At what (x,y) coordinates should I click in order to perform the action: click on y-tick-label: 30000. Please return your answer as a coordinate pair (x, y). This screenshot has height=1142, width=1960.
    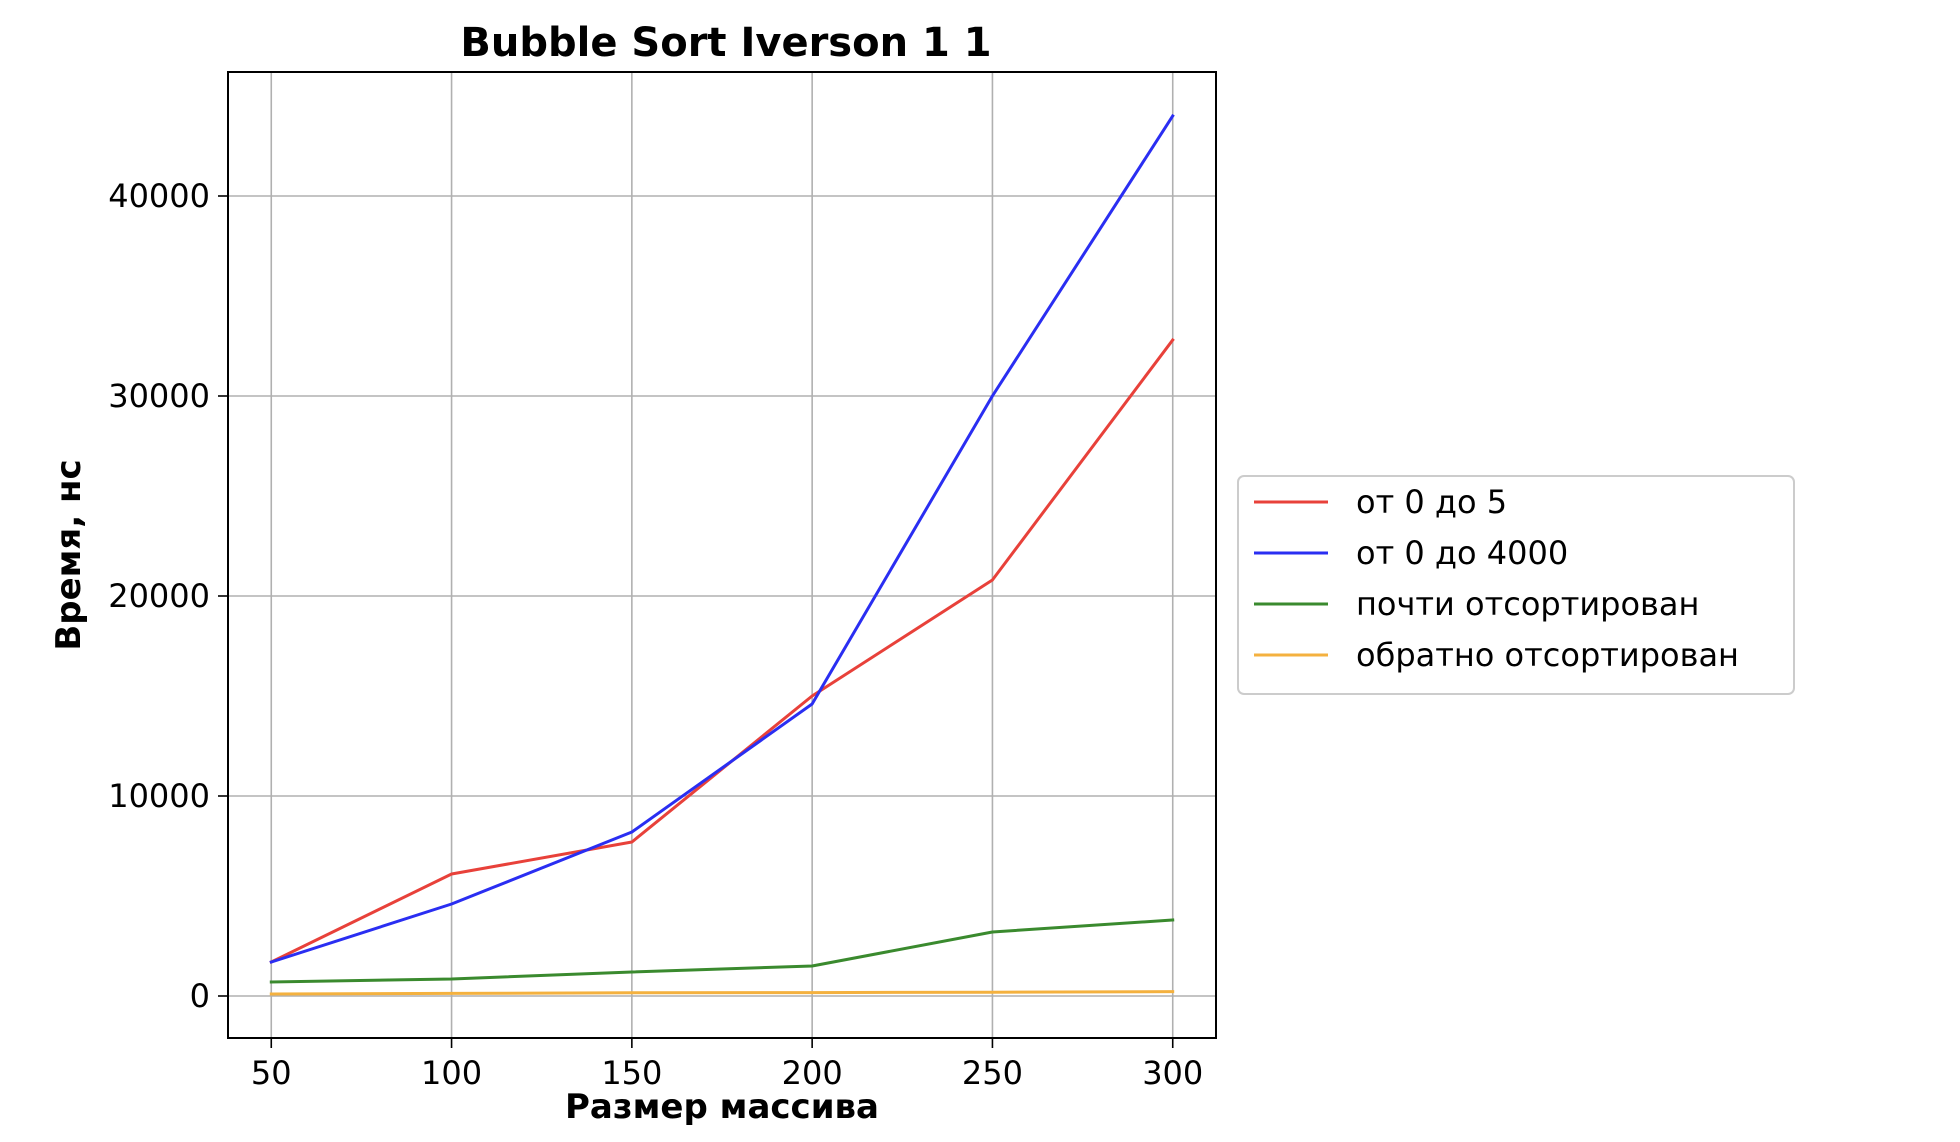
    Looking at the image, I should click on (159, 396).